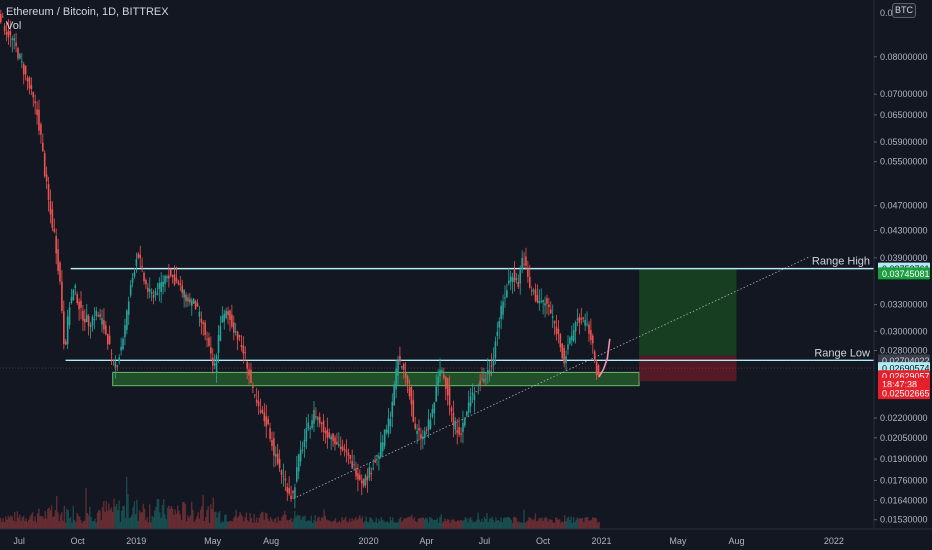  What do you see at coordinates (736, 541) in the screenshot?
I see `time-tick-label: Aug` at bounding box center [736, 541].